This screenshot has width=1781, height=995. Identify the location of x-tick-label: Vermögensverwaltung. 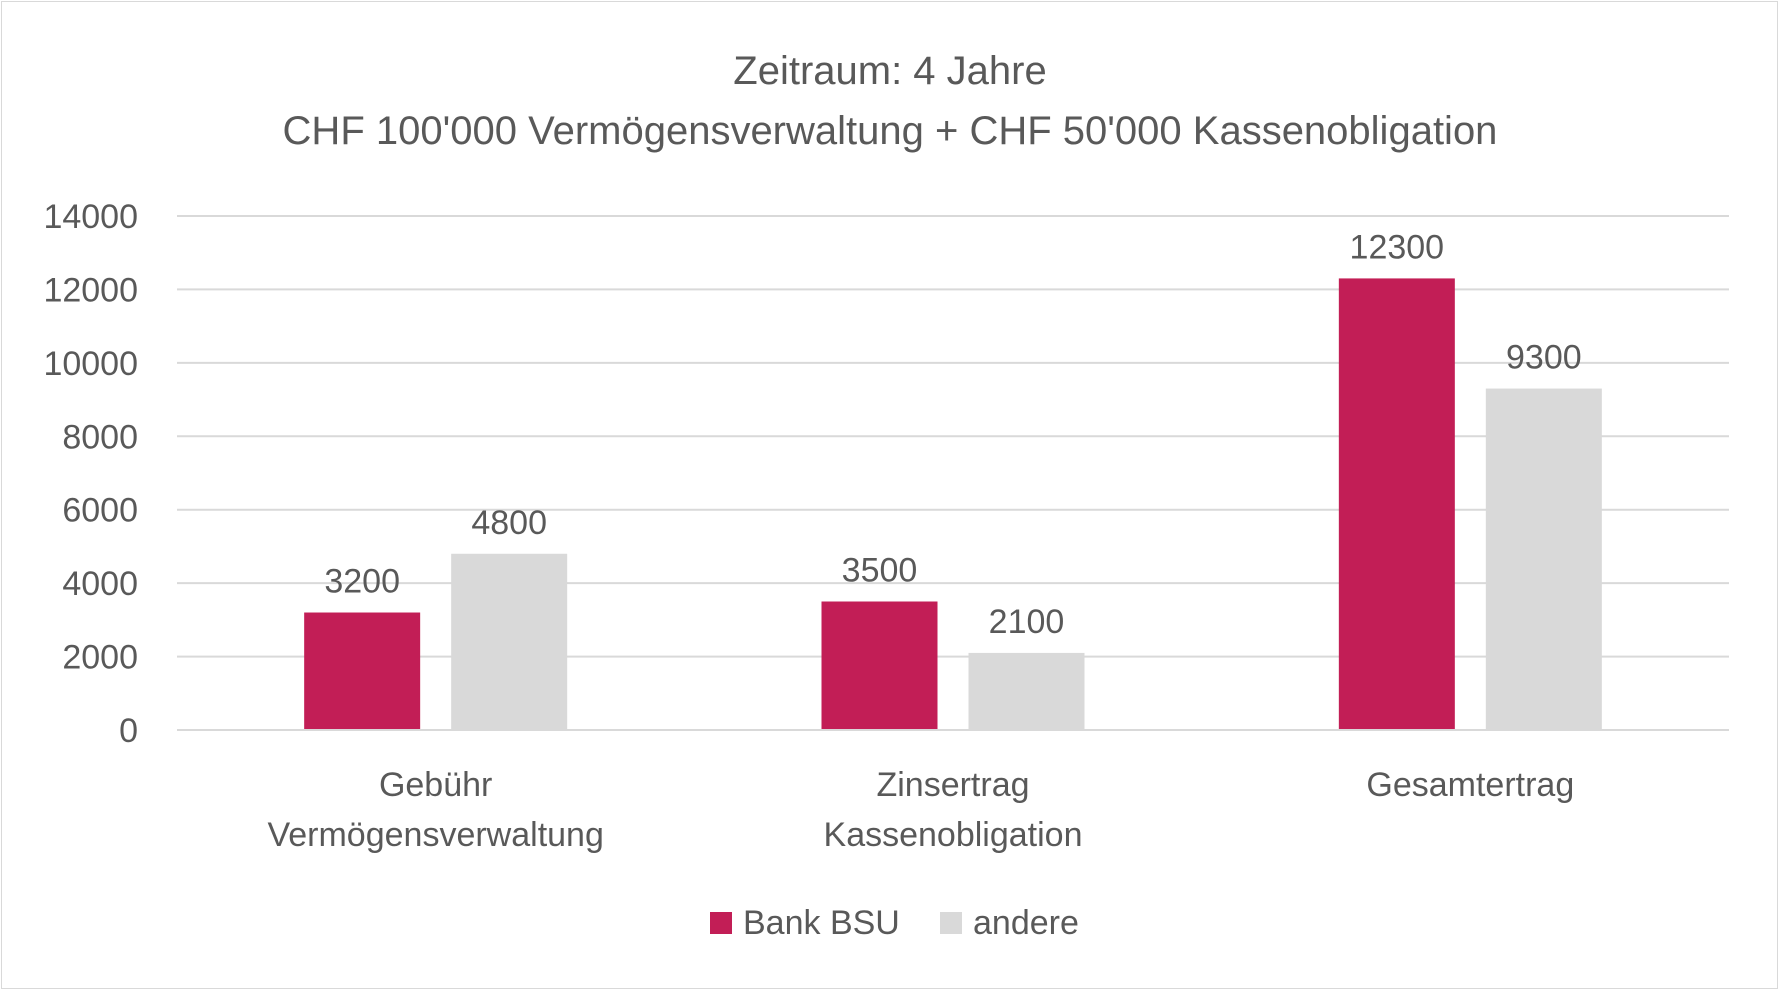
(435, 835).